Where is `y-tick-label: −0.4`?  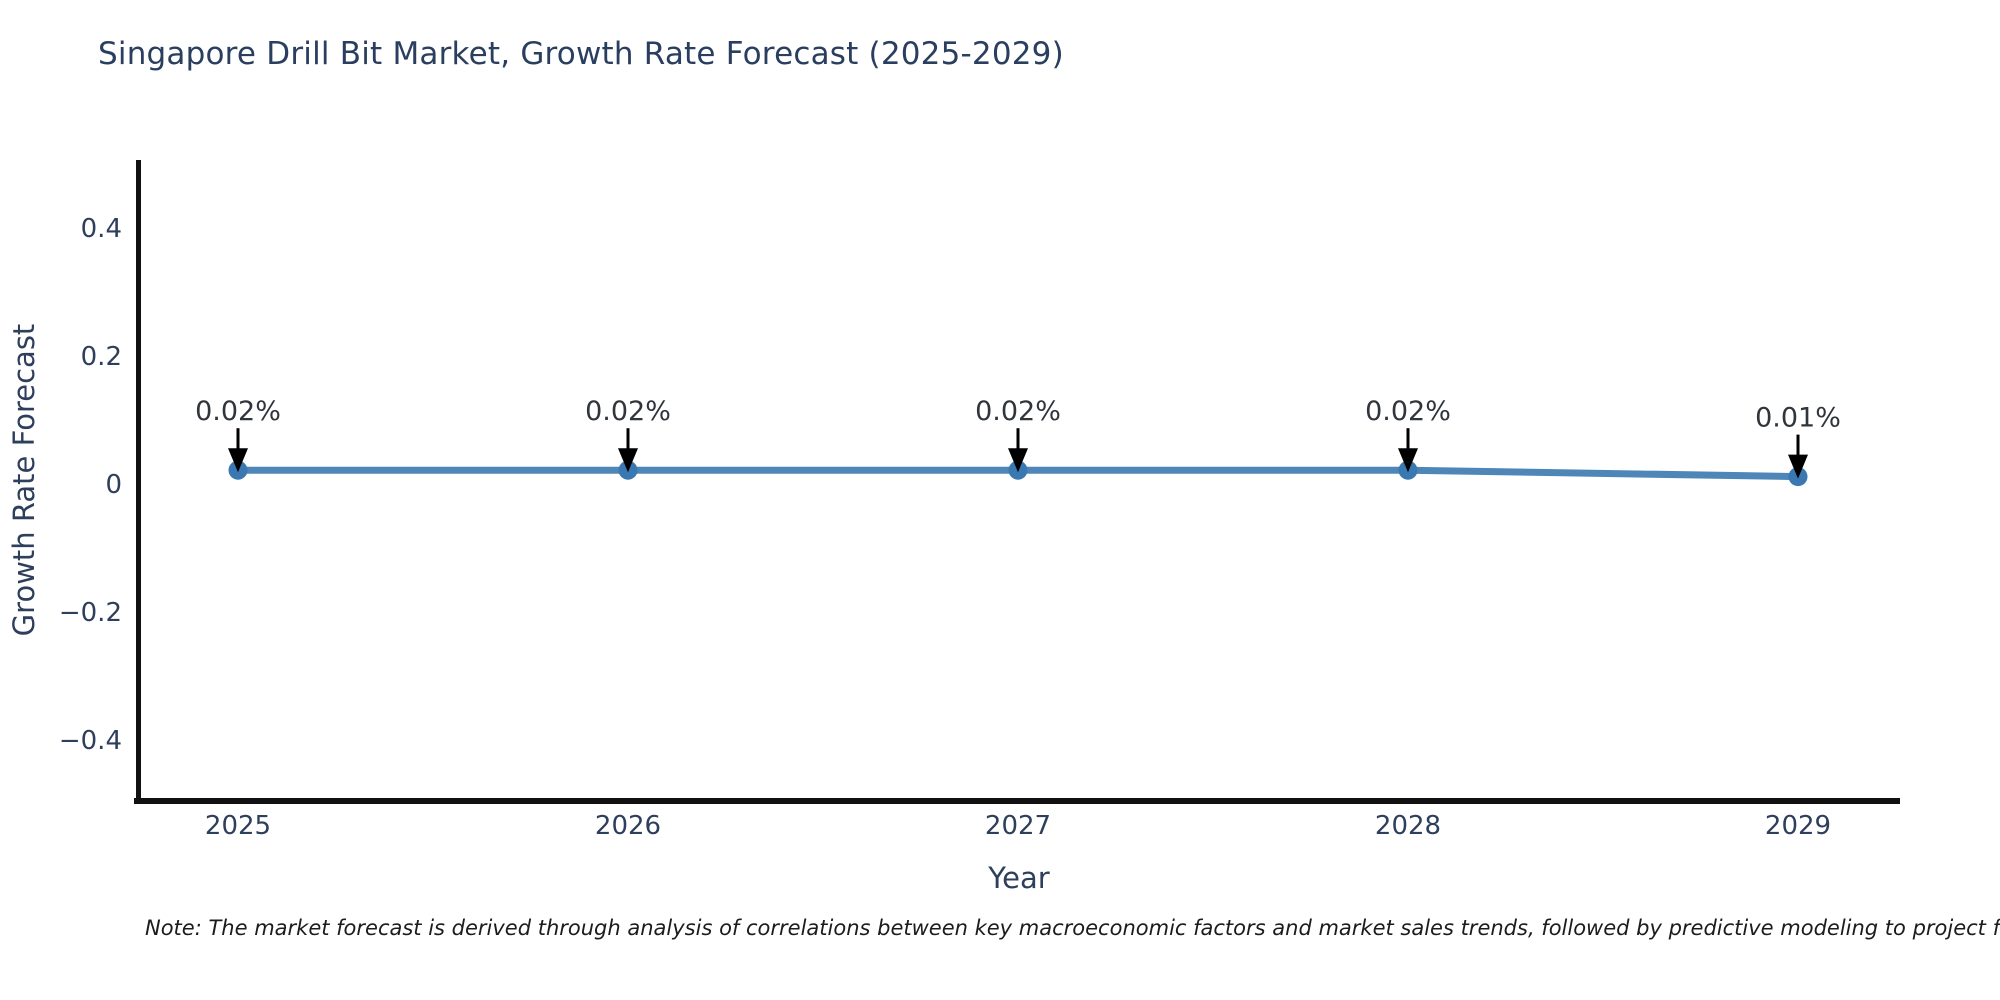
y-tick-label: −0.4 is located at coordinates (90, 741).